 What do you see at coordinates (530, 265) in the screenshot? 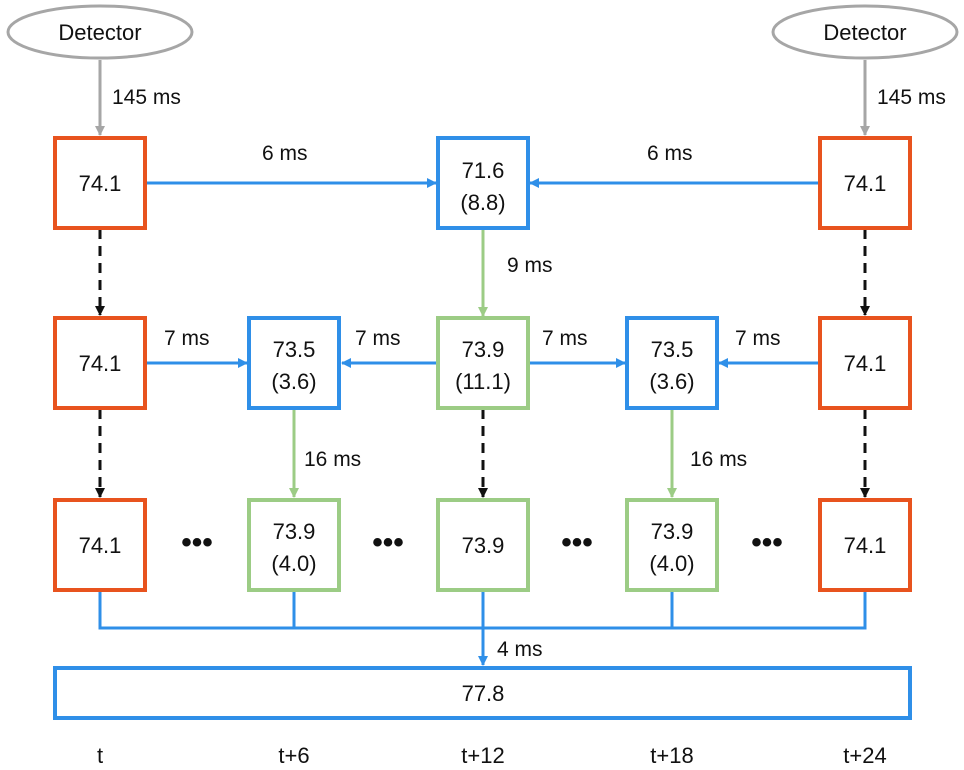
I see `timing-r1-down: 9 ms` at bounding box center [530, 265].